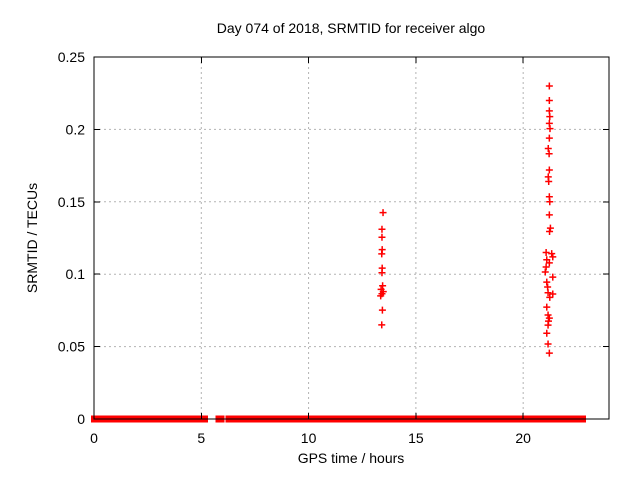  I want to click on y-tick-label: 0.15, so click(71, 202).